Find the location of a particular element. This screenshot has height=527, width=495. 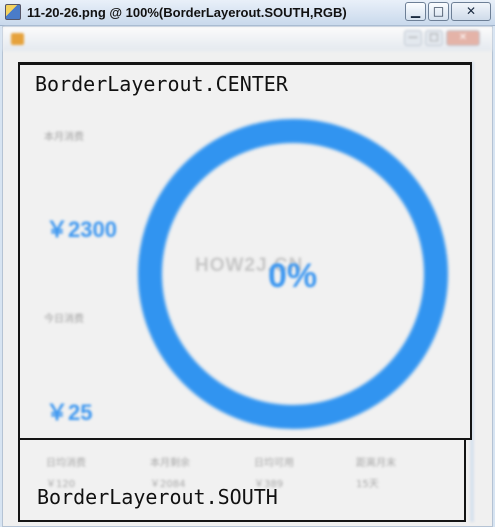

window-edge is located at coordinates (472, 292).